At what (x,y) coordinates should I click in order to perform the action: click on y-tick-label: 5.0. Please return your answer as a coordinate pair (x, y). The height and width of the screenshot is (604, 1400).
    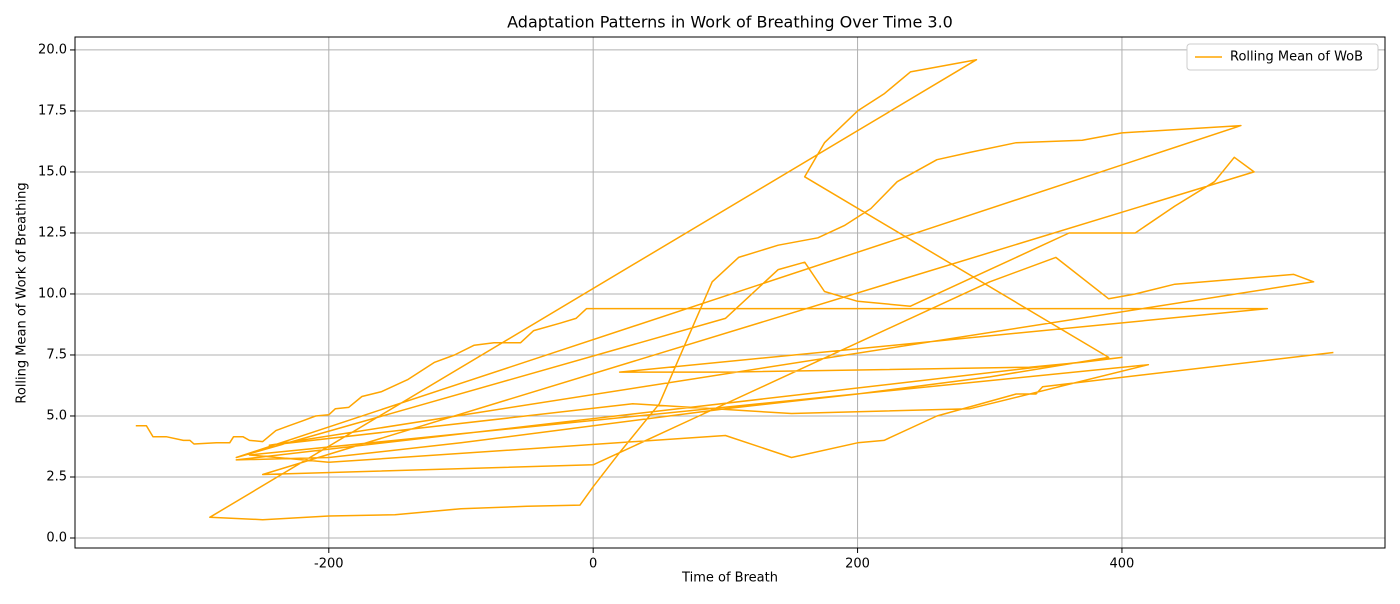
    Looking at the image, I should click on (56, 415).